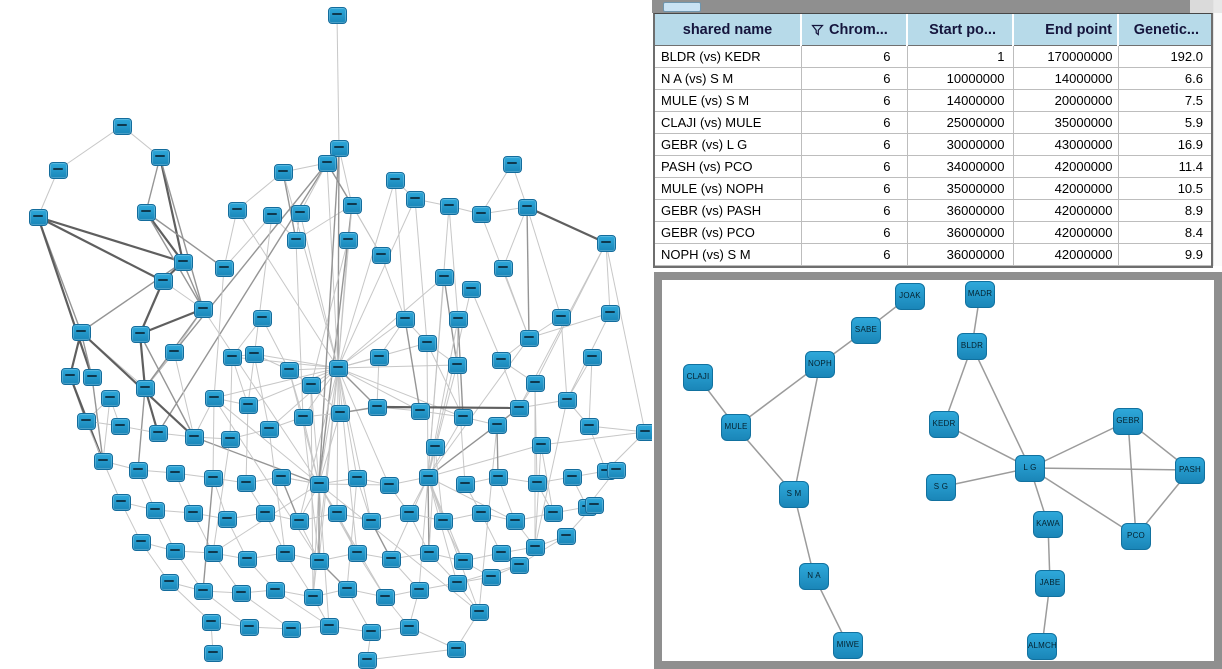 Image resolution: width=1222 pixels, height=669 pixels. What do you see at coordinates (728, 188) in the screenshot?
I see `table-cell: MULE (vs) NOPH` at bounding box center [728, 188].